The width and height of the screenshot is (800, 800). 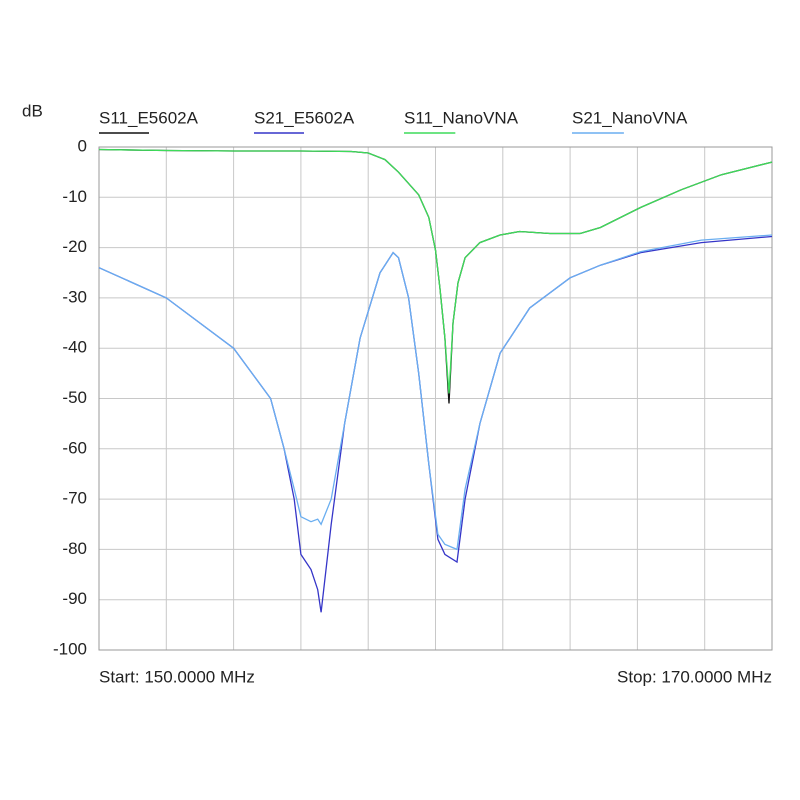 I want to click on stop-label: Stop: 170.0000 MHz, so click(x=694, y=676).